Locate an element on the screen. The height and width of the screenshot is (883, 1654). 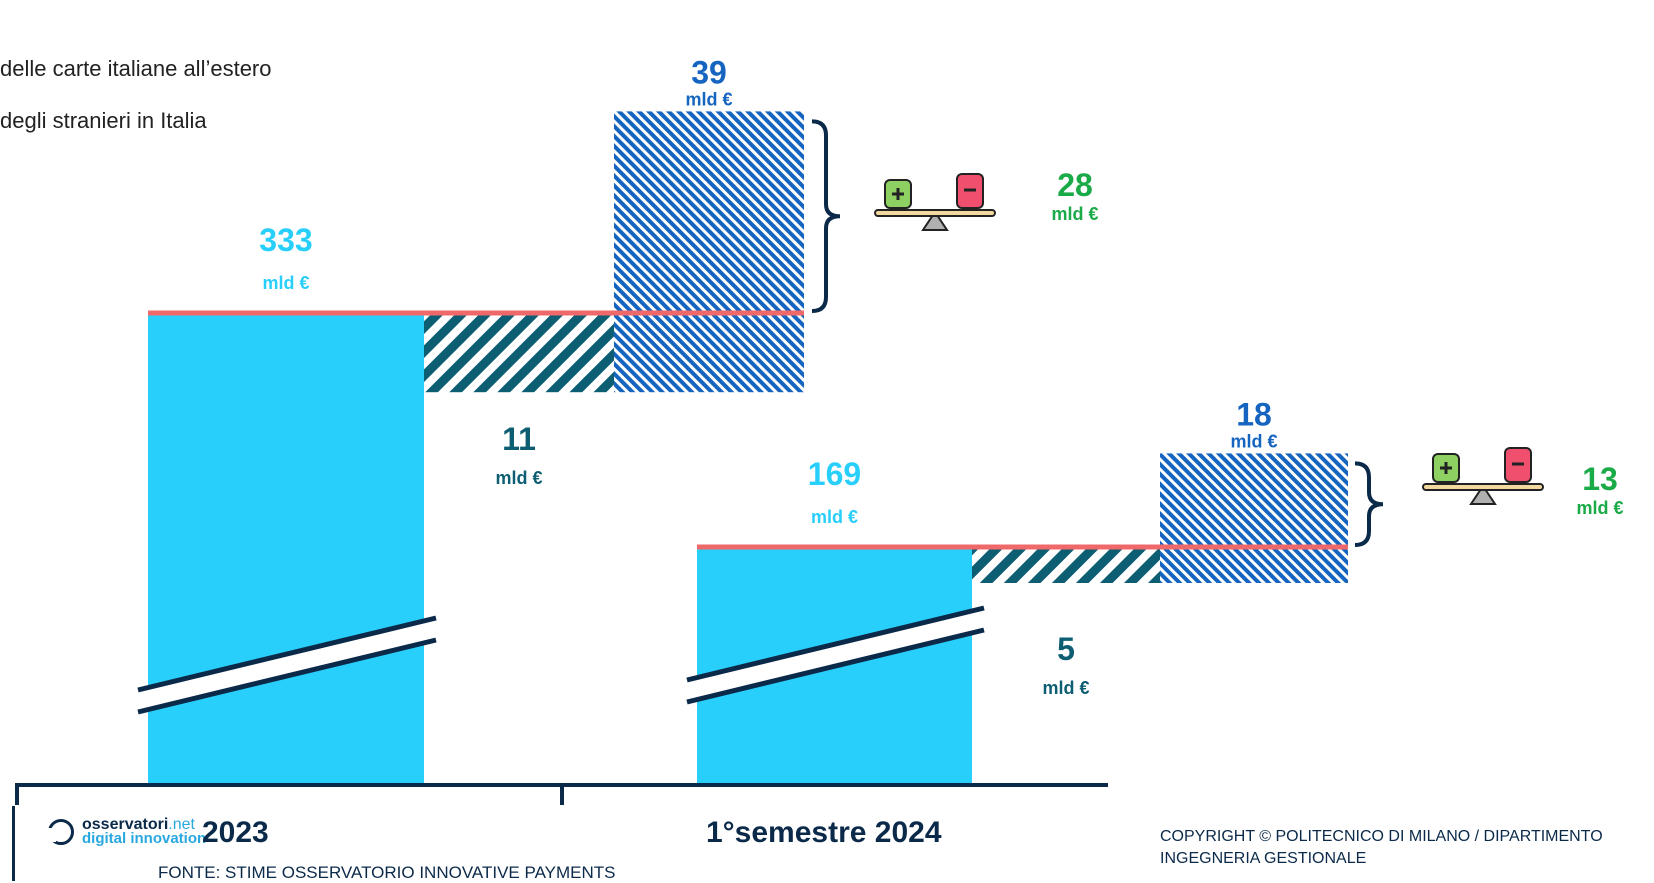
outgoing-value-label: 5 is located at coordinates (1066, 649).